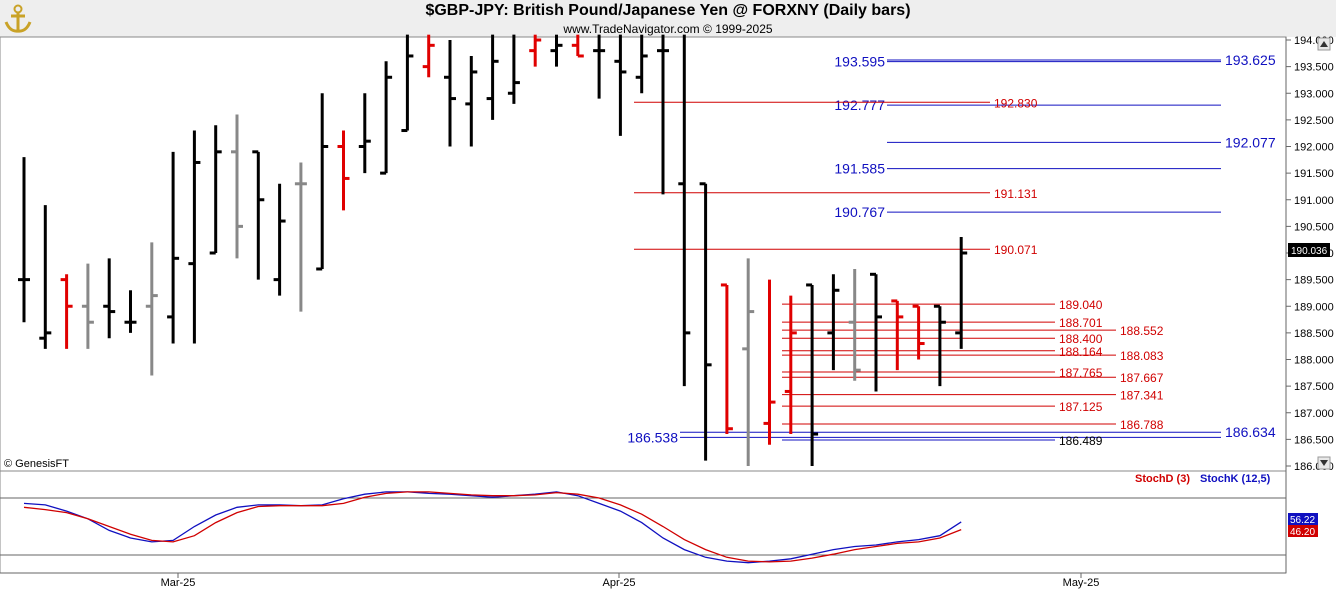 The image size is (1336, 591). What do you see at coordinates (1081, 352) in the screenshot?
I see `level-label: 188.164` at bounding box center [1081, 352].